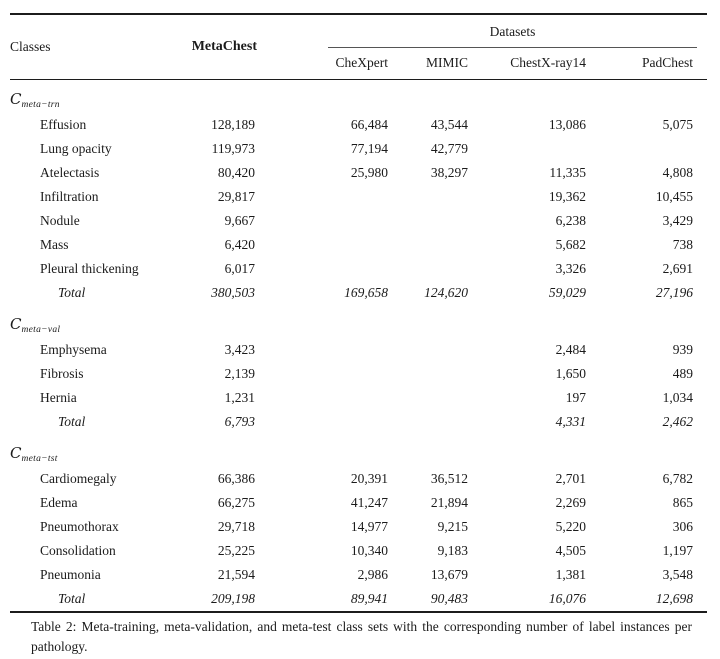 Image resolution: width=720 pixels, height=659 pixels. Describe the element at coordinates (442, 64) in the screenshot. I see `column-header-mimic: MIMIC` at that location.